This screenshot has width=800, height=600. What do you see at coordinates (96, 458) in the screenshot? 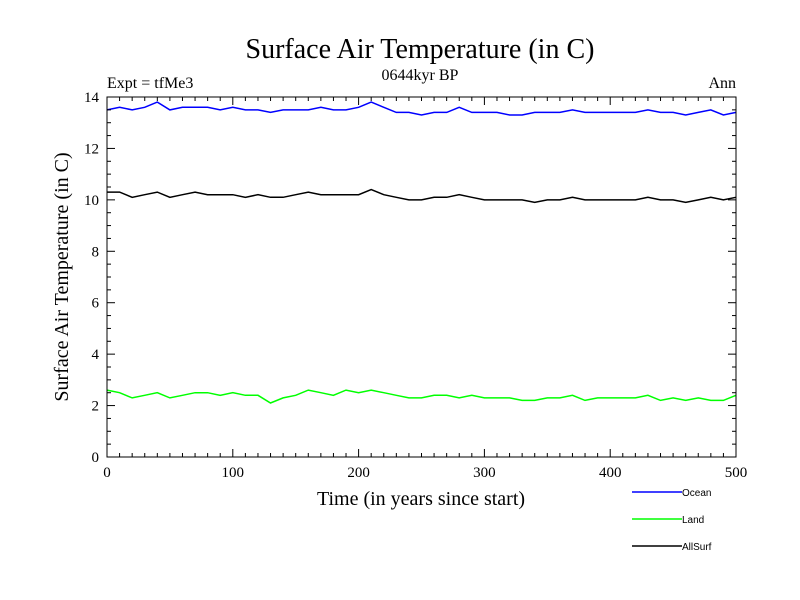
I see `y-tick-label: 0` at bounding box center [96, 458].